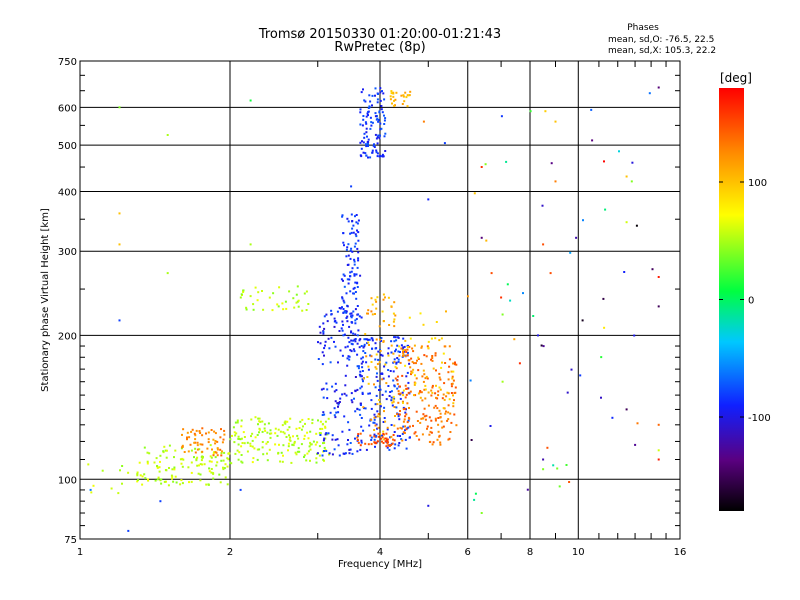 The height and width of the screenshot is (600, 800). What do you see at coordinates (757, 183) in the screenshot?
I see `colorbar-tick-label: 100` at bounding box center [757, 183].